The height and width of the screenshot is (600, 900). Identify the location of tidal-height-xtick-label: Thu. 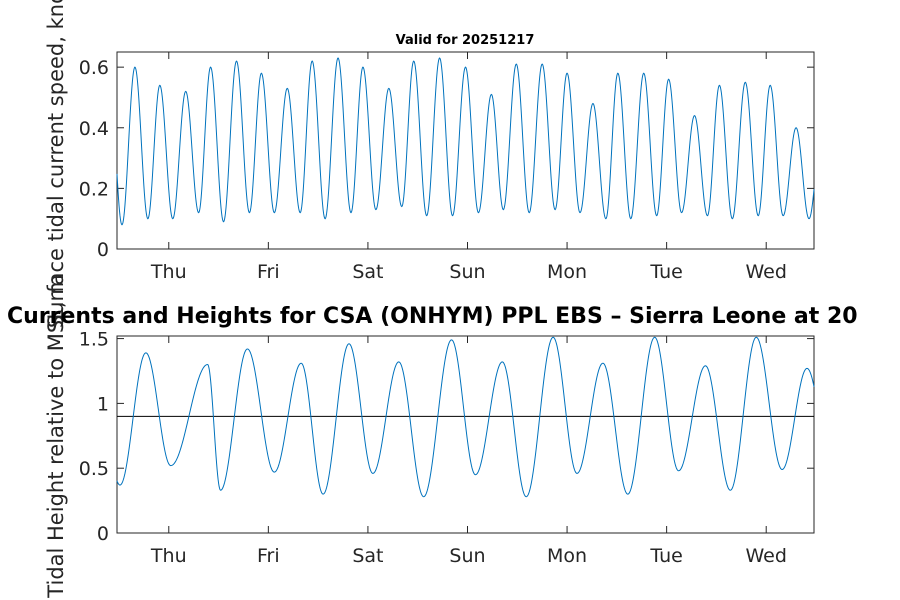
(168, 556).